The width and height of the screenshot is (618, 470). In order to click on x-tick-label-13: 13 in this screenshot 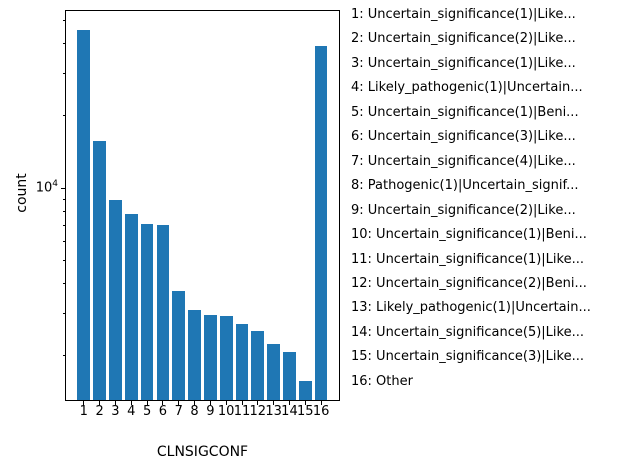, I will do `click(273, 411)`.